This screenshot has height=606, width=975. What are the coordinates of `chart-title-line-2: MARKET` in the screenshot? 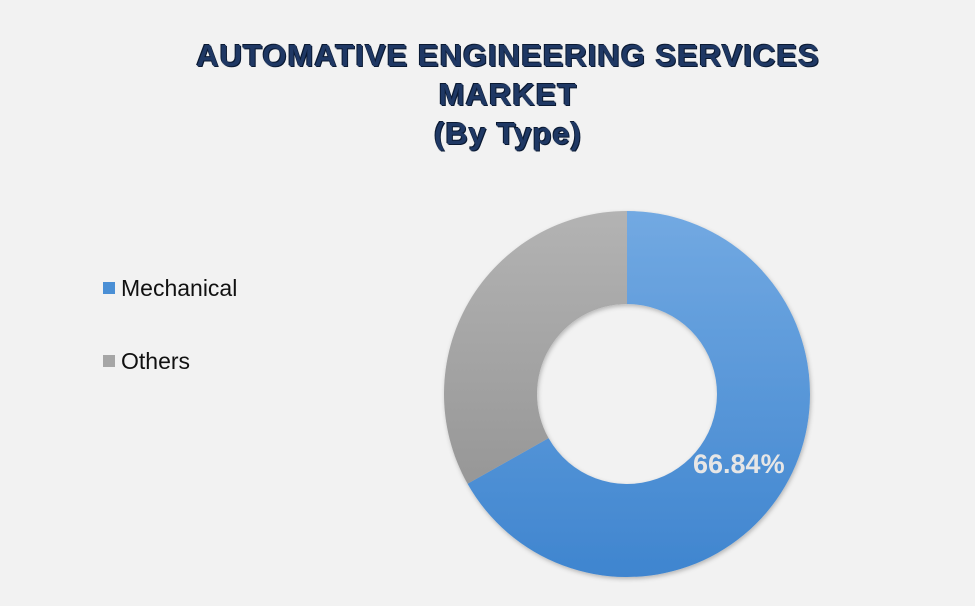 It's located at (508, 94).